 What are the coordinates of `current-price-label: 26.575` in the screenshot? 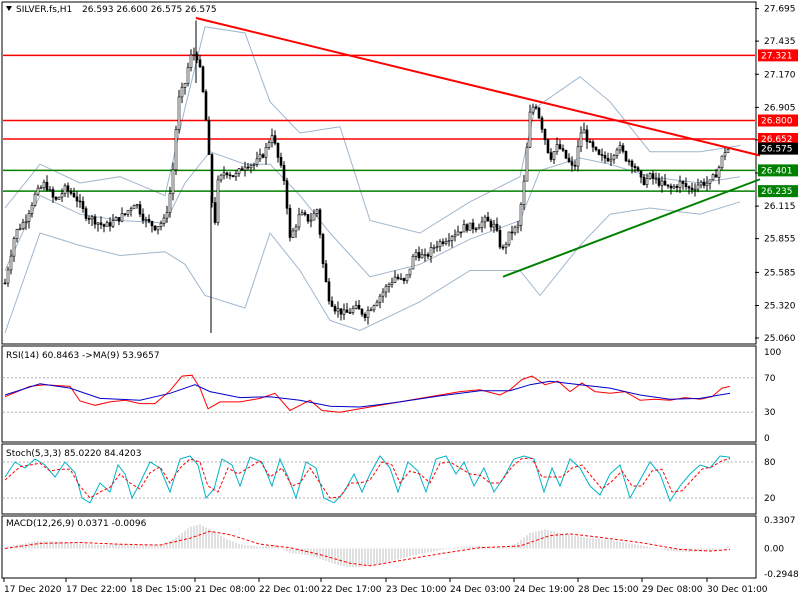 It's located at (777, 150).